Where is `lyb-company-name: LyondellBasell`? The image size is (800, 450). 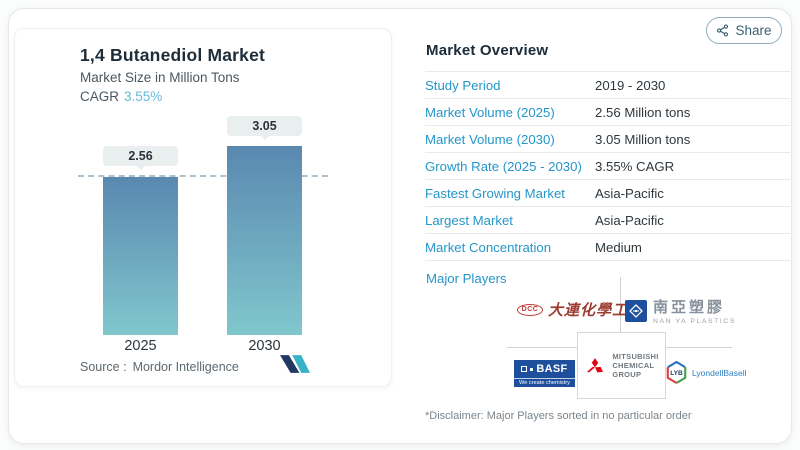
lyb-company-name: LyondellBasell is located at coordinates (719, 372).